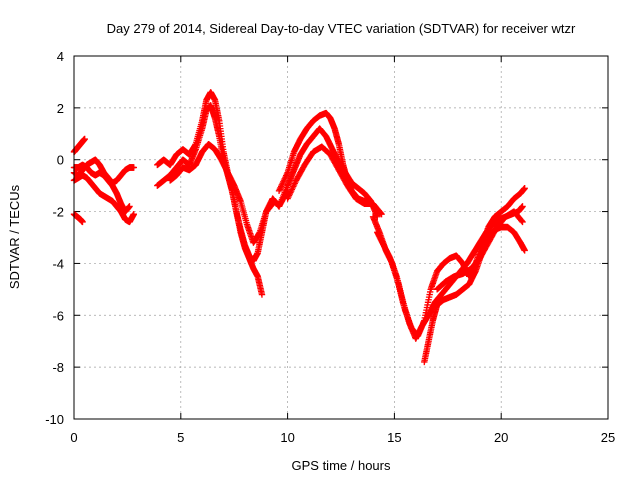  Describe the element at coordinates (58, 367) in the screenshot. I see `y-tick-label: -8` at that location.